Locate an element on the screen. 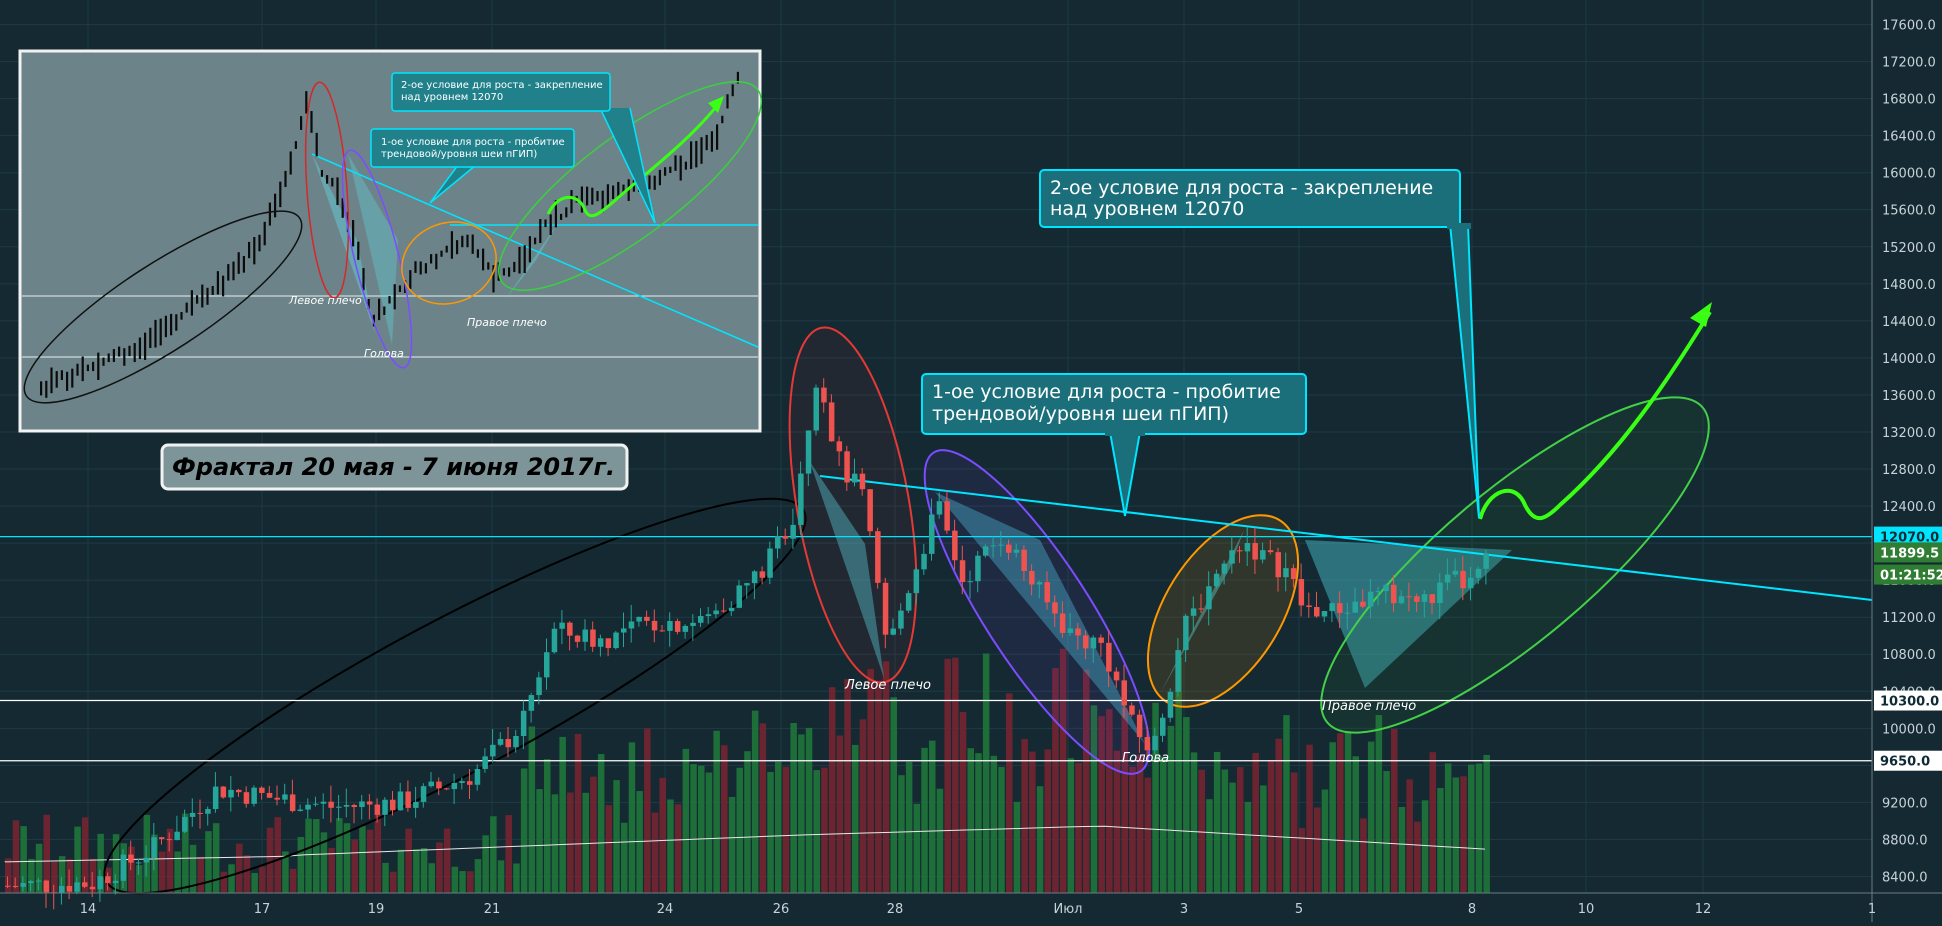 The height and width of the screenshot is (926, 1942). neckline-trendline is located at coordinates (1346, 538).